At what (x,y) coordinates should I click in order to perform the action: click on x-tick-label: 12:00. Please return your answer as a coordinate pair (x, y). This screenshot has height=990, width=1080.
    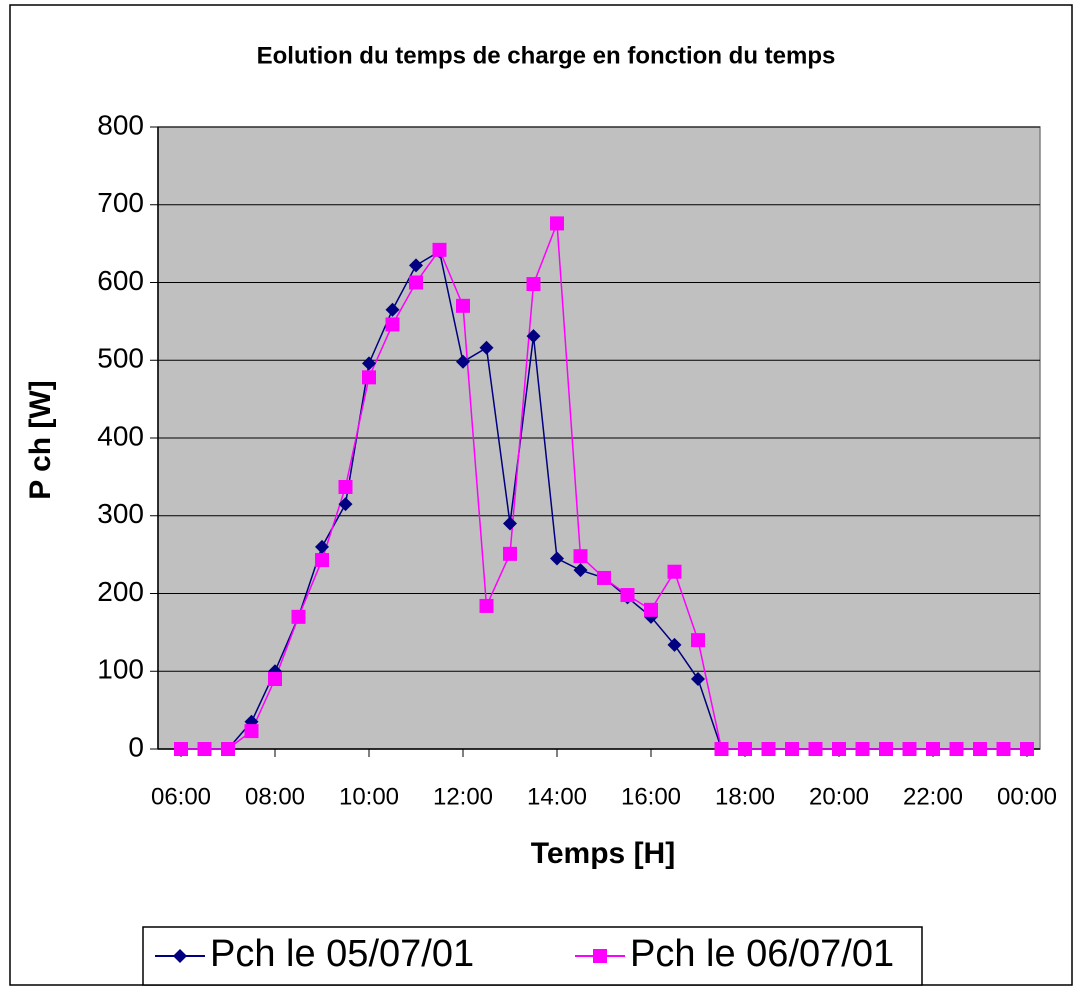
    Looking at the image, I should click on (463, 796).